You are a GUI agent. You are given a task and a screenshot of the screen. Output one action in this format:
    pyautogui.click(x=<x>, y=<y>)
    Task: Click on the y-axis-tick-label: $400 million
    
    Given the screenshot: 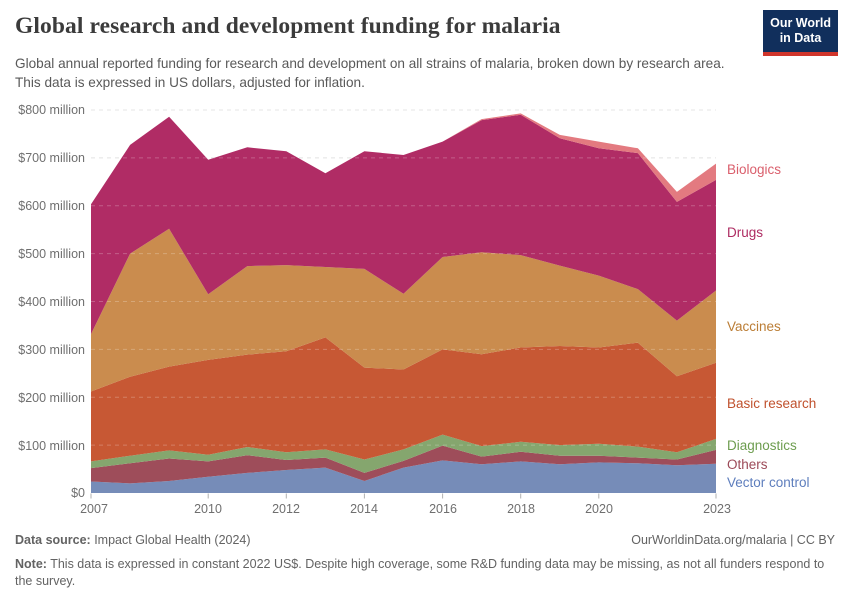 What is the action you would take?
    pyautogui.click(x=51, y=302)
    